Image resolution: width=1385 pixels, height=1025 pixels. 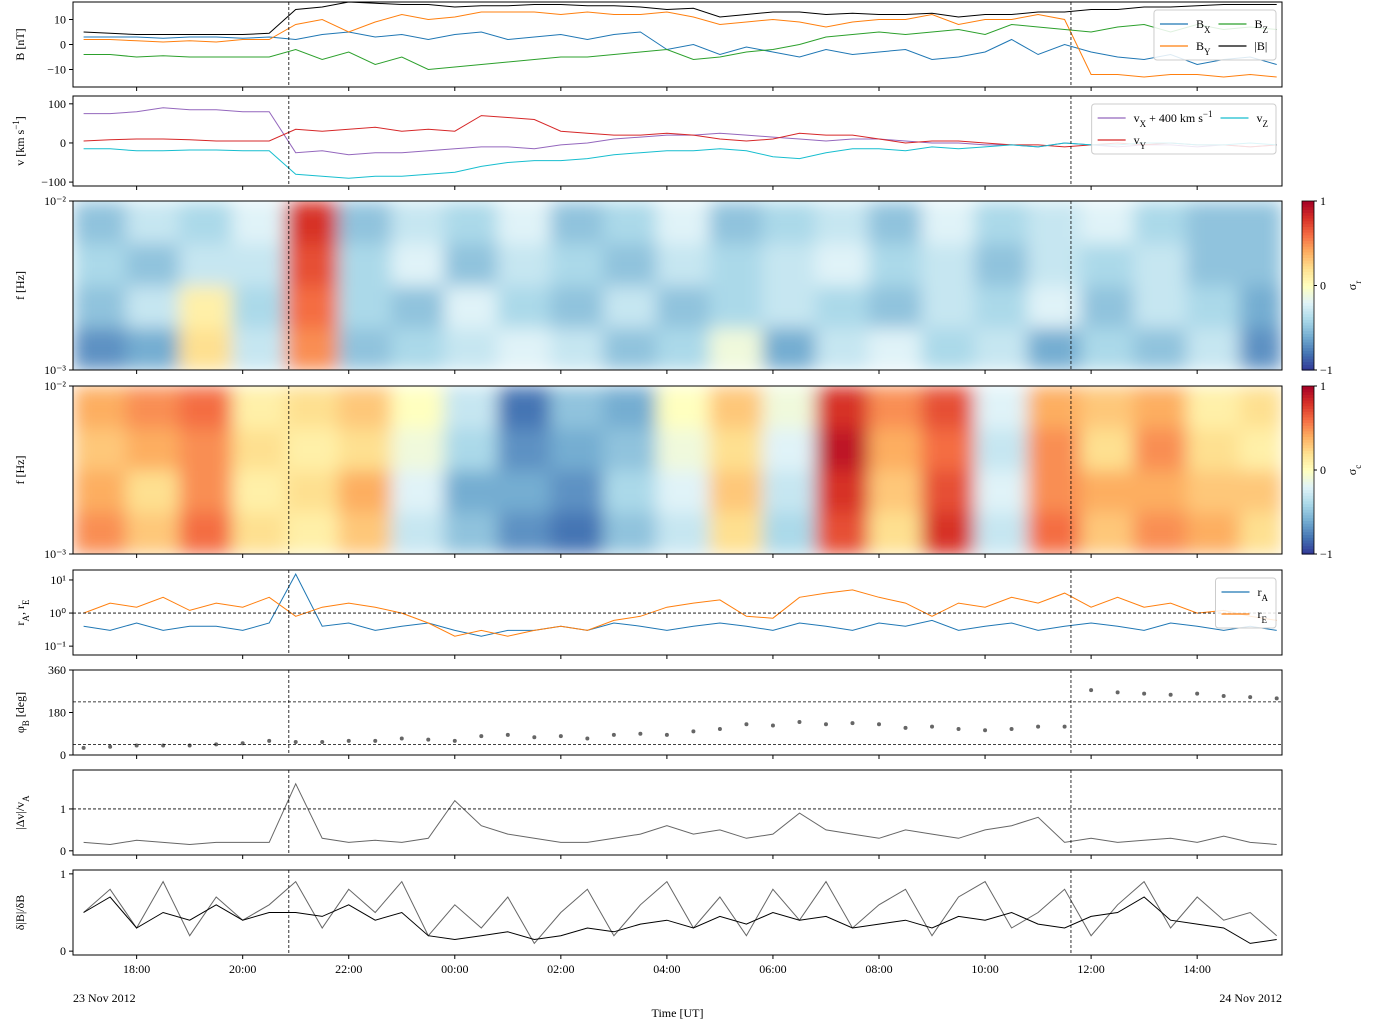 What do you see at coordinates (242, 969) in the screenshot?
I see `x-tick-label: 20:00` at bounding box center [242, 969].